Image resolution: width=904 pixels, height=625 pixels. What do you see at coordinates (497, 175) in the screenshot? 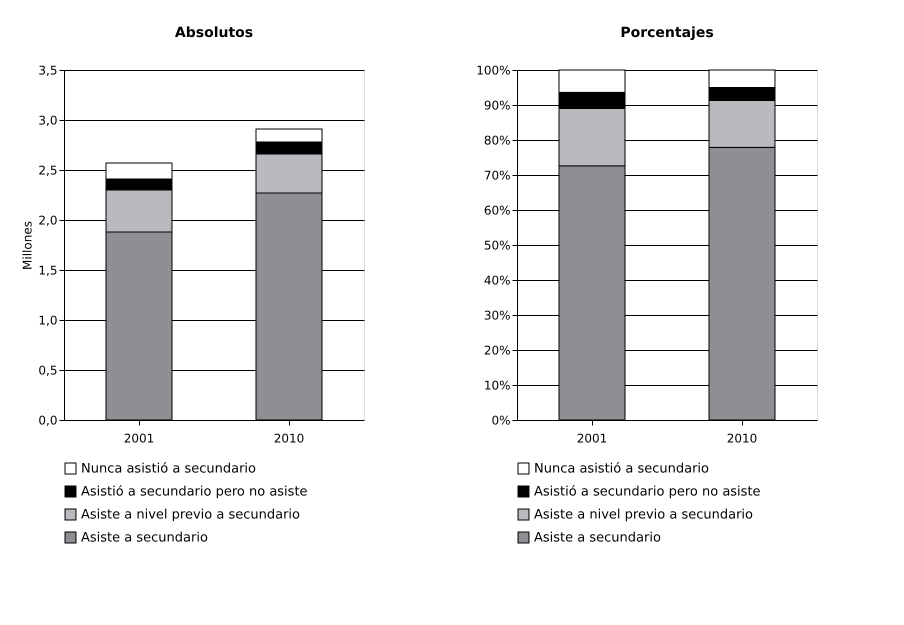
I see `y-tick-label: 70%` at bounding box center [497, 175].